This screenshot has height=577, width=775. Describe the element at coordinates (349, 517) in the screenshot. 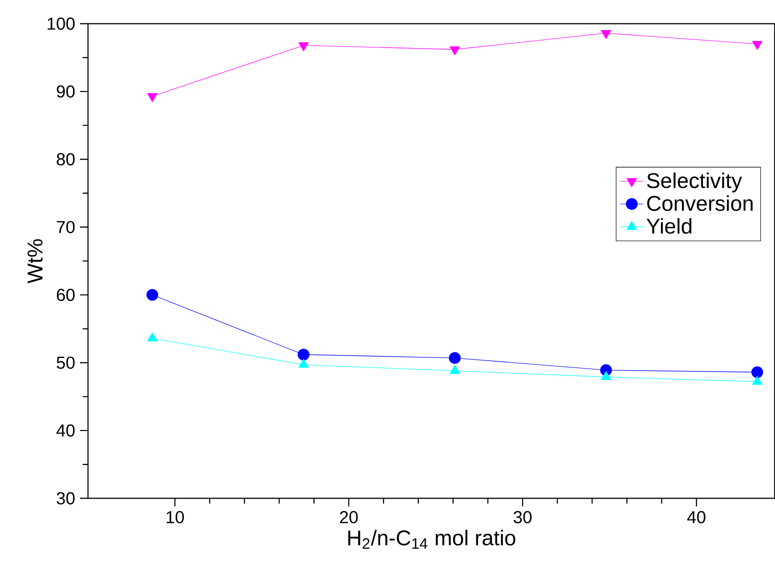

I see `x-tick-label: 20` at that location.